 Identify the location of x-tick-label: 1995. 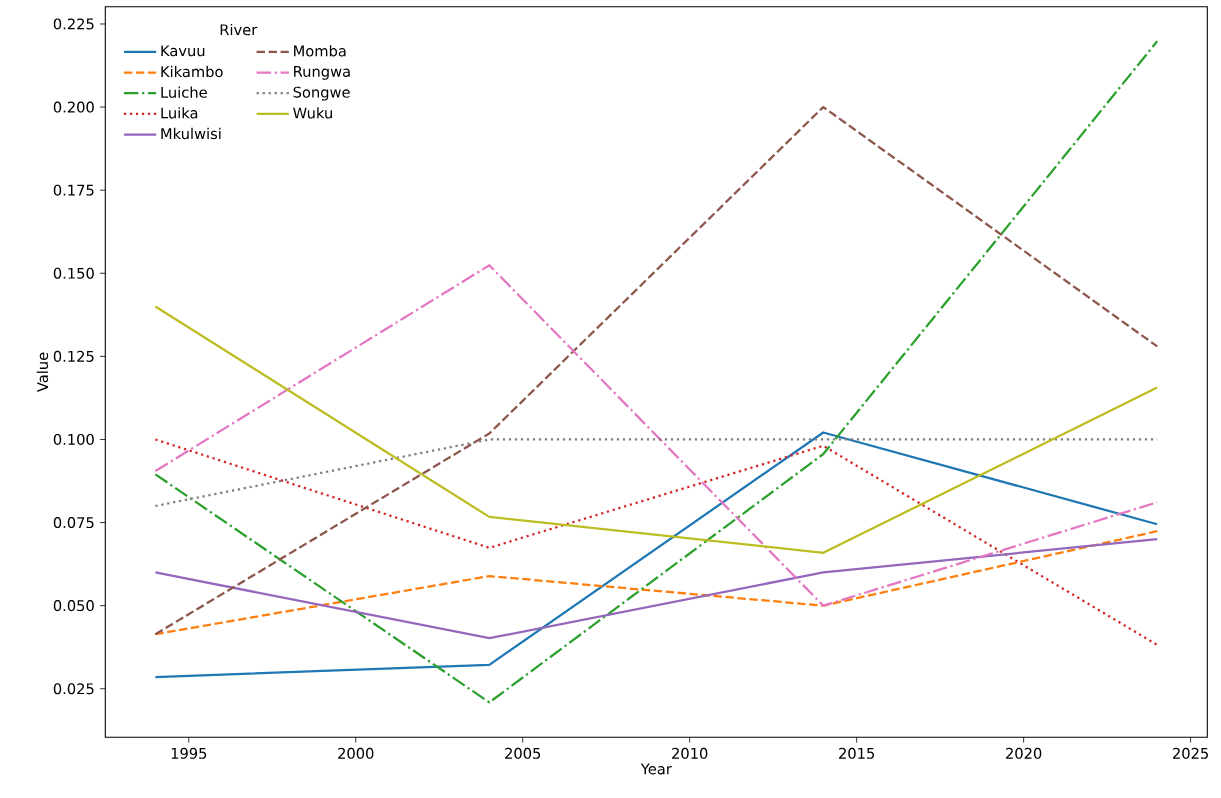
(189, 753).